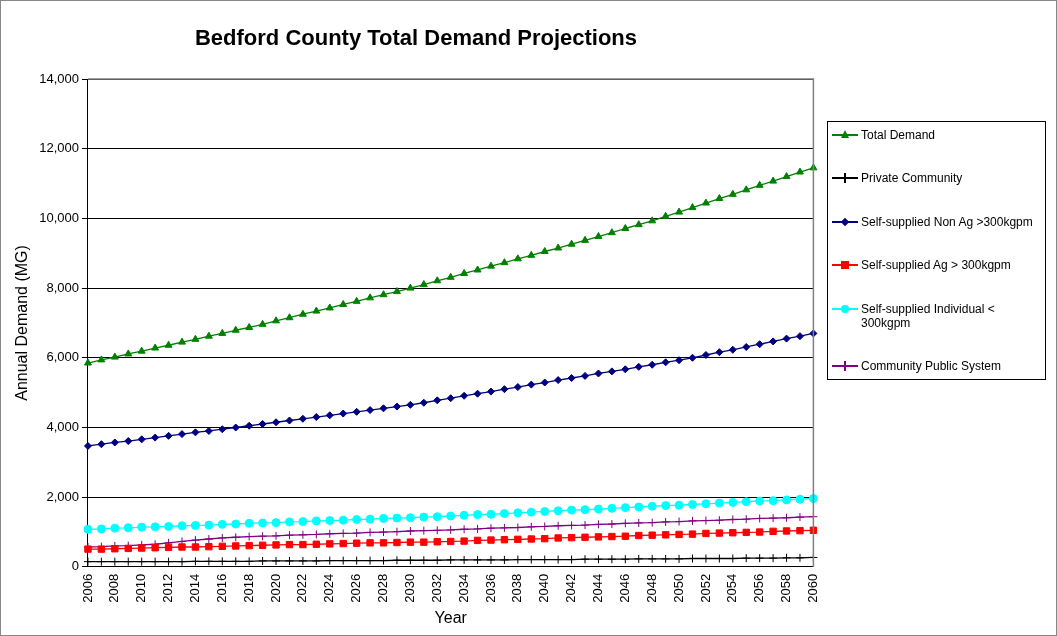 This screenshot has width=1057, height=636. Describe the element at coordinates (114, 588) in the screenshot. I see `x-tick-label: 2008` at that location.